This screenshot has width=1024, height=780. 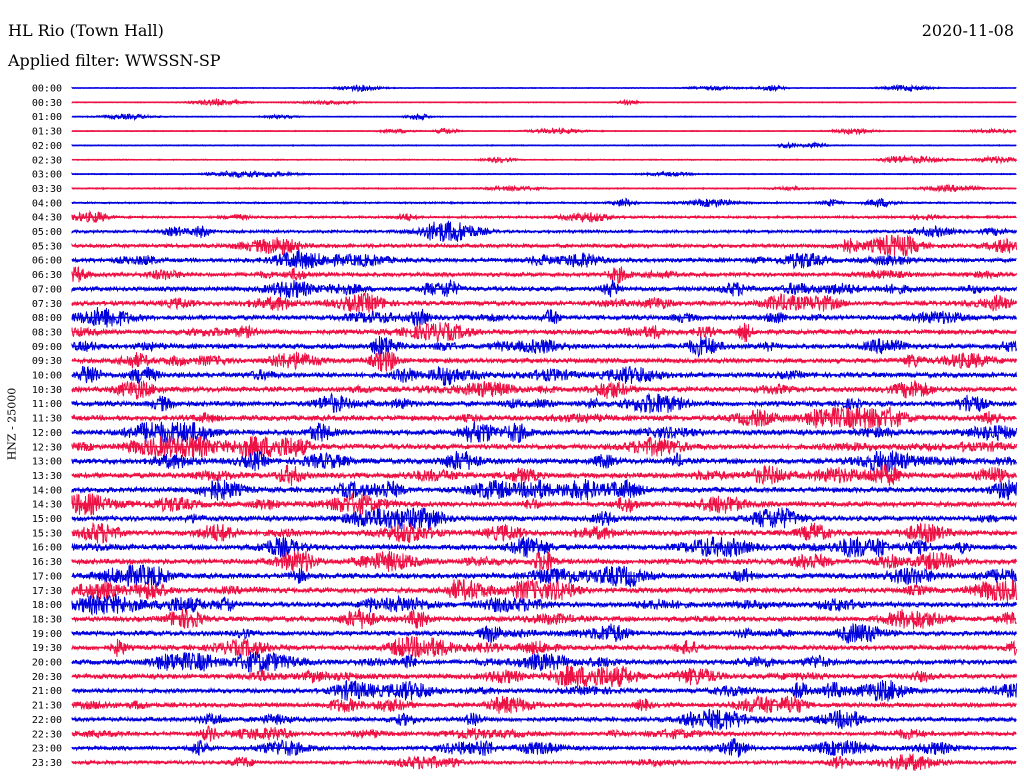 What do you see at coordinates (47, 203) in the screenshot?
I see `row-time-label: 04:00` at bounding box center [47, 203].